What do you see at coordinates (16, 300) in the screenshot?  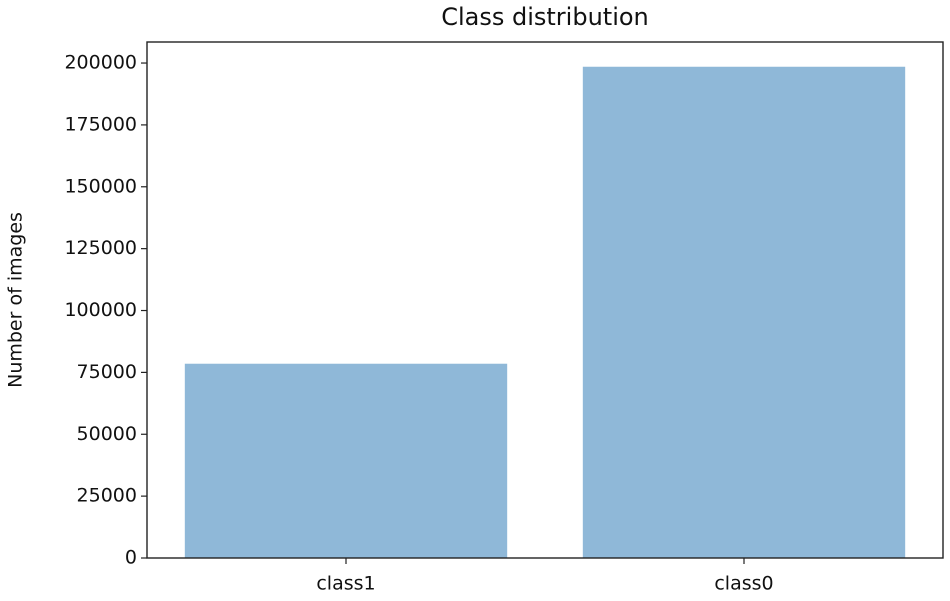 I see `y-axis-label: Number of images` at bounding box center [16, 300].